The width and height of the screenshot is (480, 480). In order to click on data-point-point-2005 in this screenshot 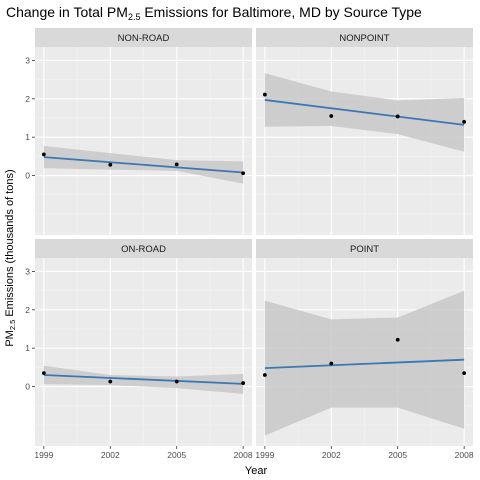, I will do `click(397, 339)`.